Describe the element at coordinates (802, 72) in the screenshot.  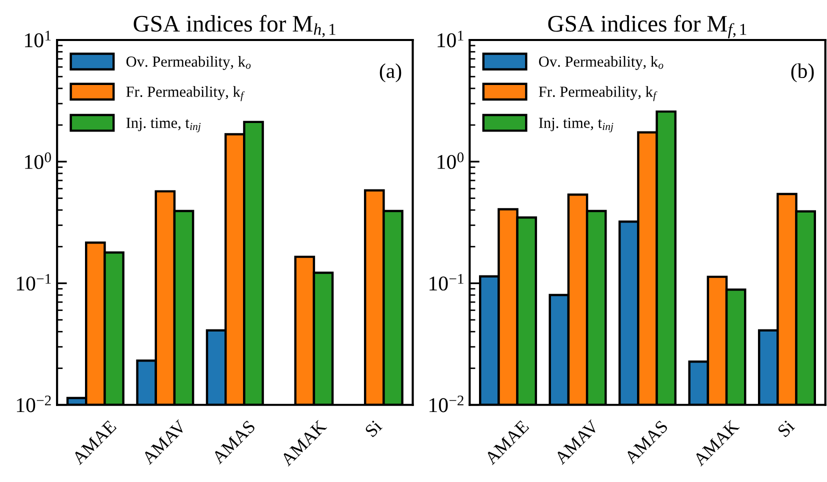
I see `annotation: (b)` at that location.